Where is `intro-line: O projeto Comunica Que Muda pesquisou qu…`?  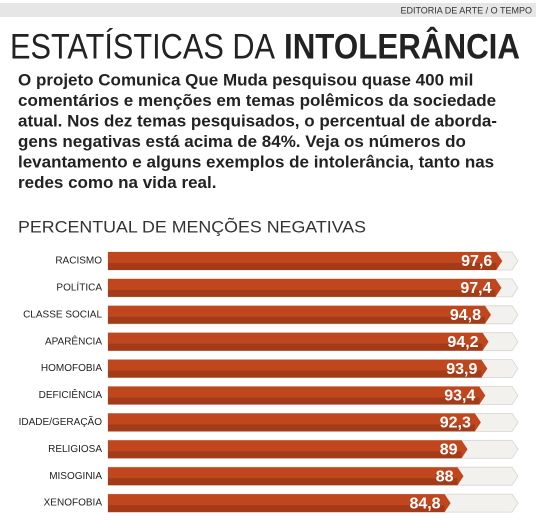
intro-line: O projeto Comunica Que Muda pesquisou qu… is located at coordinates (245, 79).